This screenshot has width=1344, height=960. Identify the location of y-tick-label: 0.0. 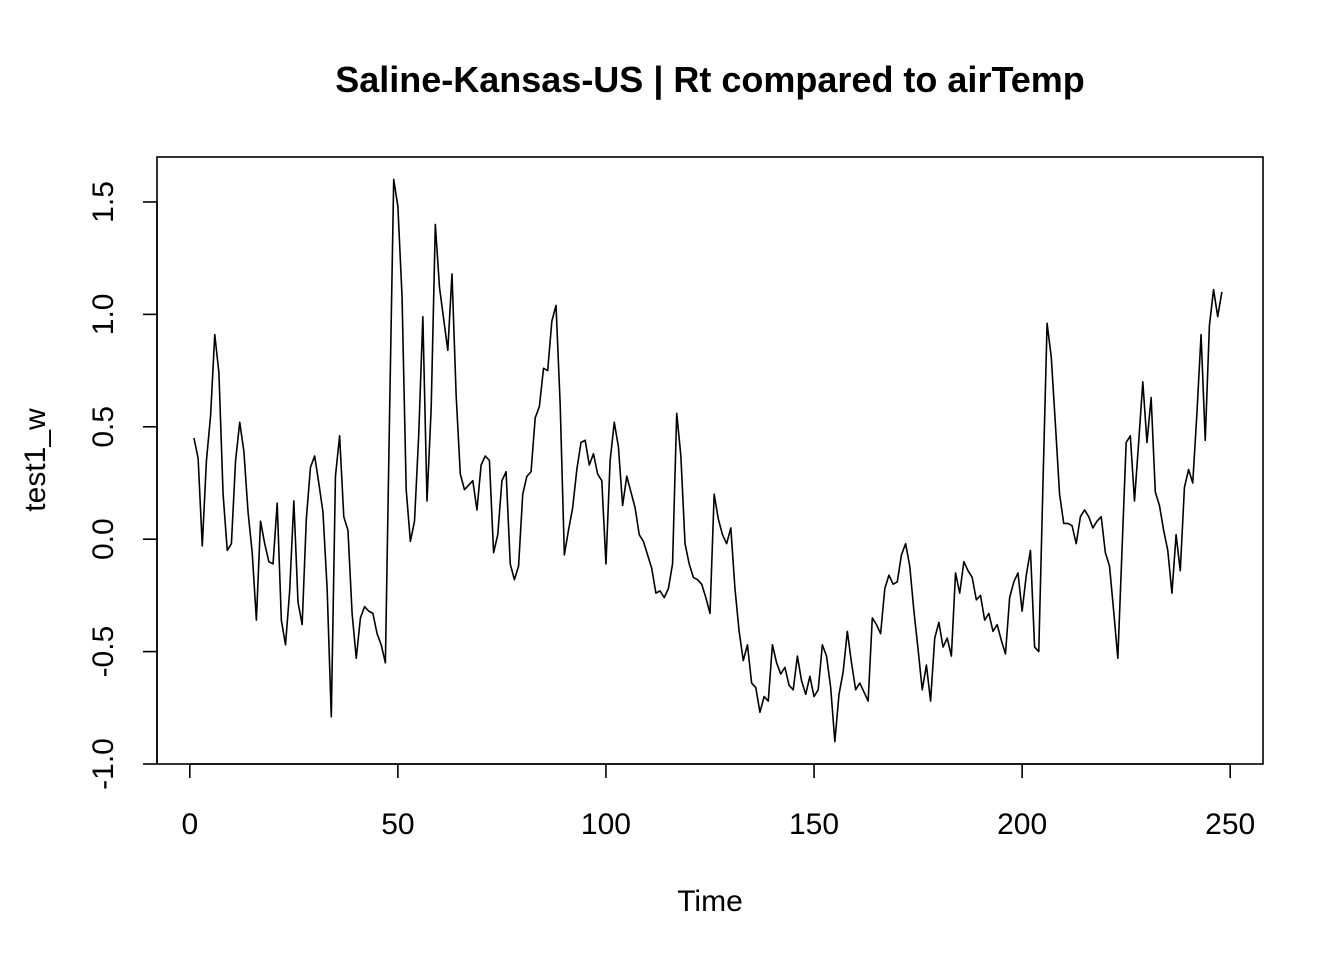
(103, 539).